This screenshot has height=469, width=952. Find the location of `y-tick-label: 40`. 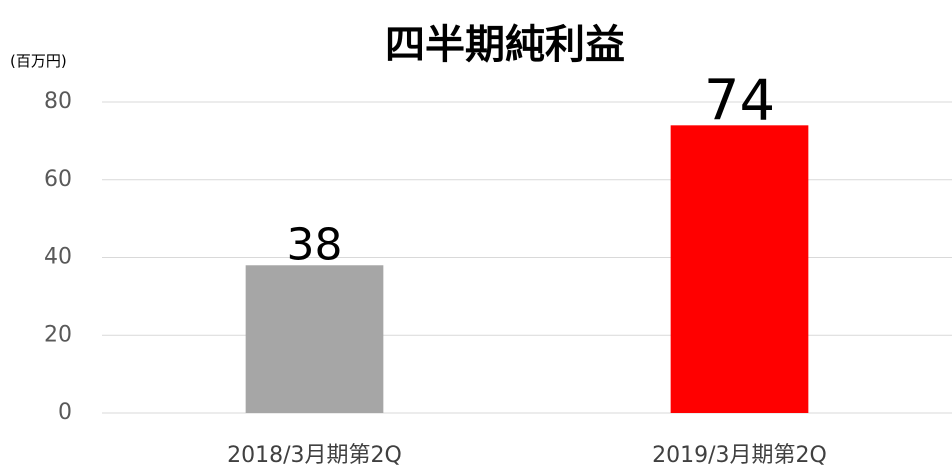

y-tick-label: 40 is located at coordinates (58, 257).